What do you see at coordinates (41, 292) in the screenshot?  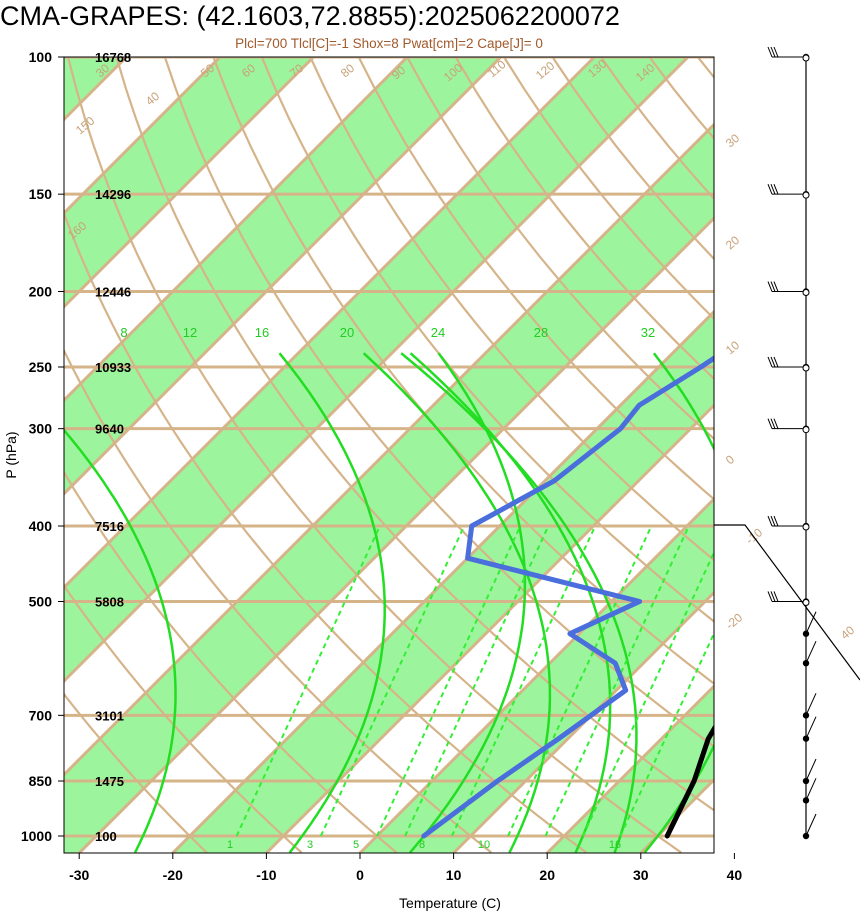 I see `y-tick-label: 200` at bounding box center [41, 292].